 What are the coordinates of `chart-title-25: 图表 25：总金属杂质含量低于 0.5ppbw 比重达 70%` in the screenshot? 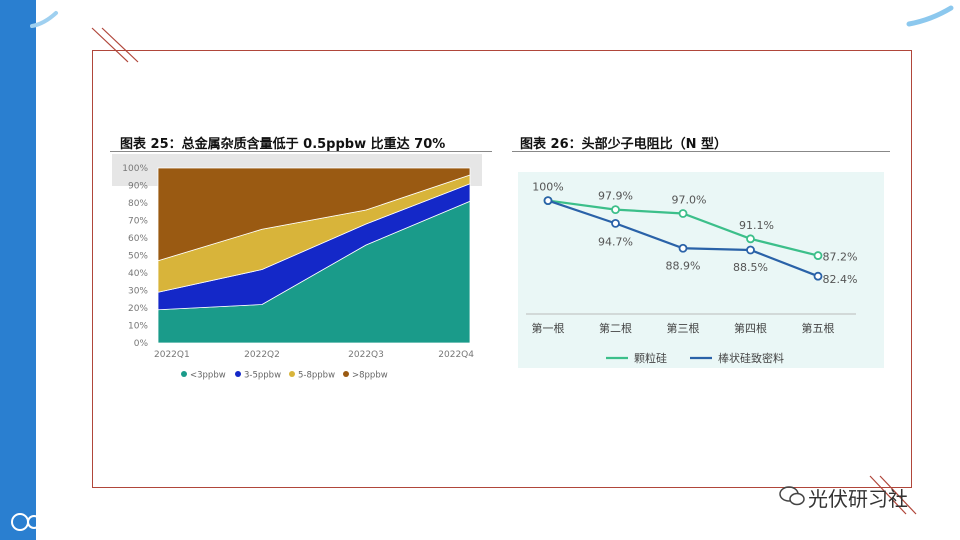 It's located at (283, 144).